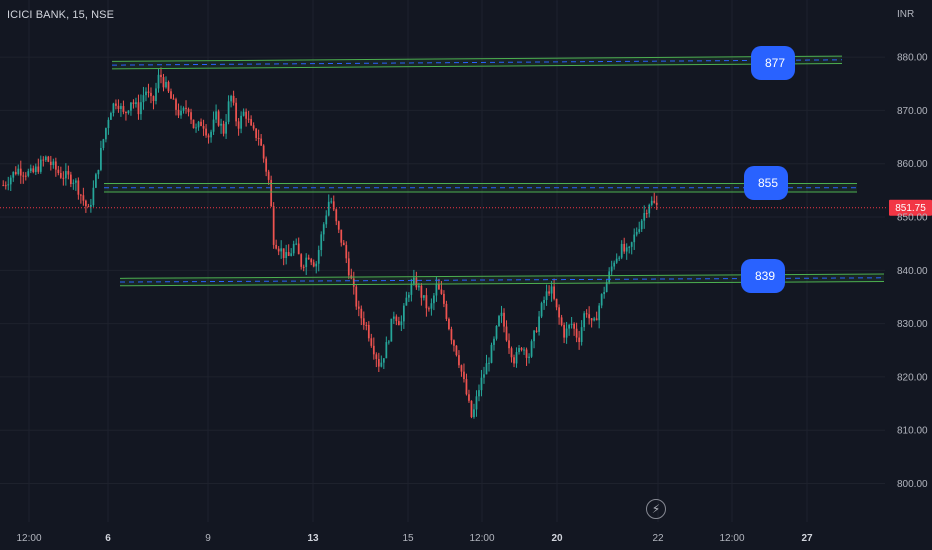  I want to click on zone-877: 877, so click(477, 63).